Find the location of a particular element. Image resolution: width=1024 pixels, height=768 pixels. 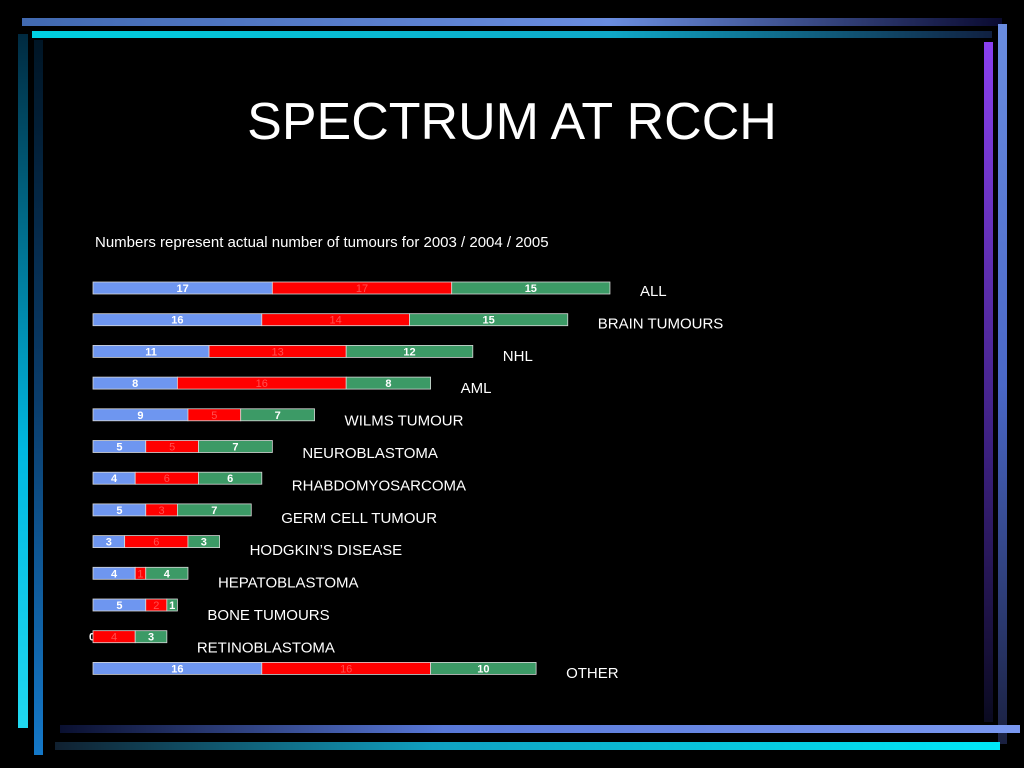

bar-value-label-2003-row-12: 16 is located at coordinates (177, 669).